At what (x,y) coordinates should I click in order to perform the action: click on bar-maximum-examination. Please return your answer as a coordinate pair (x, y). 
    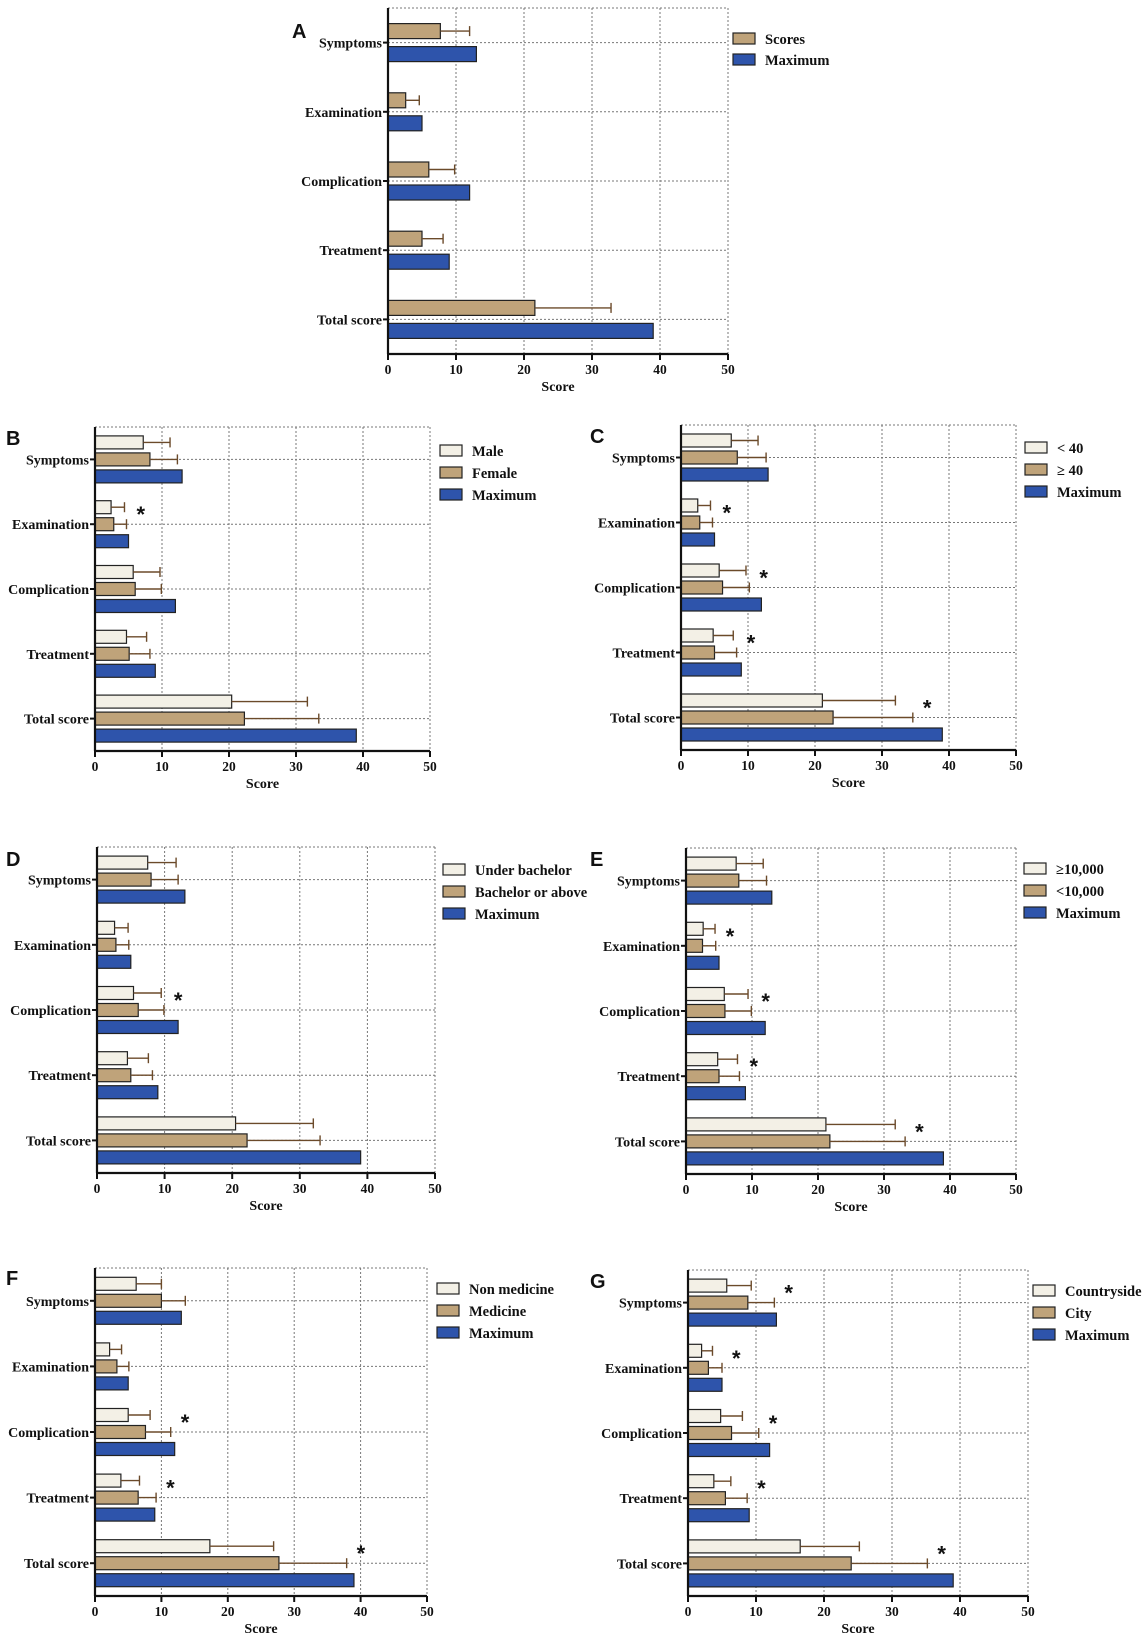
    Looking at the image, I should click on (705, 1384).